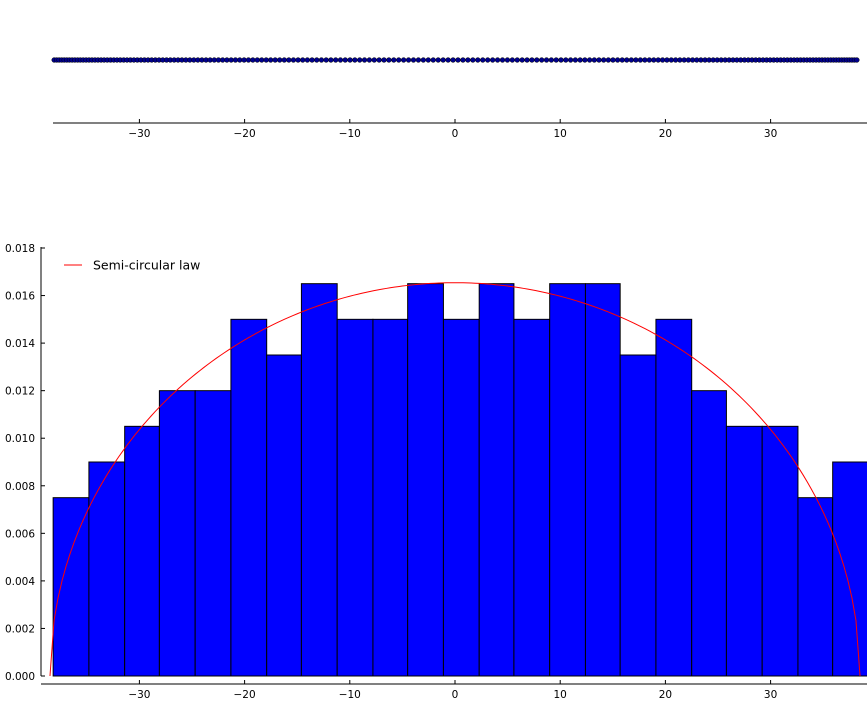 The width and height of the screenshot is (867, 707). Describe the element at coordinates (455, 695) in the screenshot. I see `histogram-x-tick-label: 0` at that location.